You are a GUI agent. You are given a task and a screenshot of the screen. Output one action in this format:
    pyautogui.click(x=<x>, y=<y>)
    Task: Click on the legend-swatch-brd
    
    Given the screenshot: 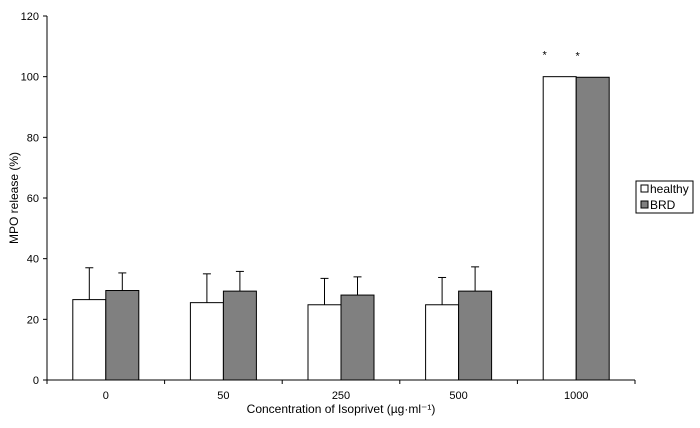 What is the action you would take?
    pyautogui.click(x=644, y=204)
    